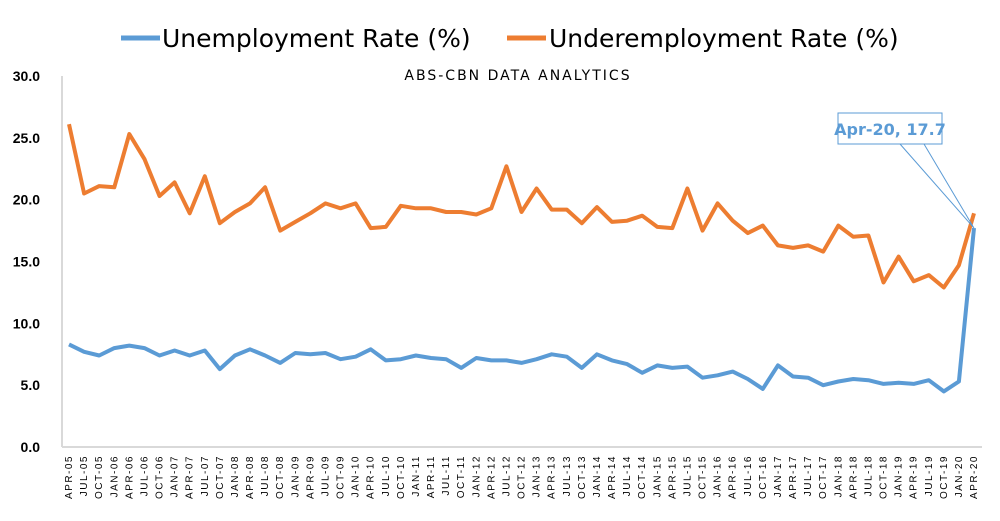 This screenshot has height=521, width=1000. What do you see at coordinates (672, 477) in the screenshot?
I see `x-tick-label: APR-15` at bounding box center [672, 477].